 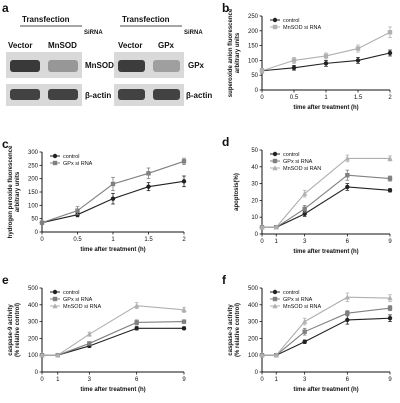 I want to click on panel-b-ytick-label: 150, so click(x=253, y=47).